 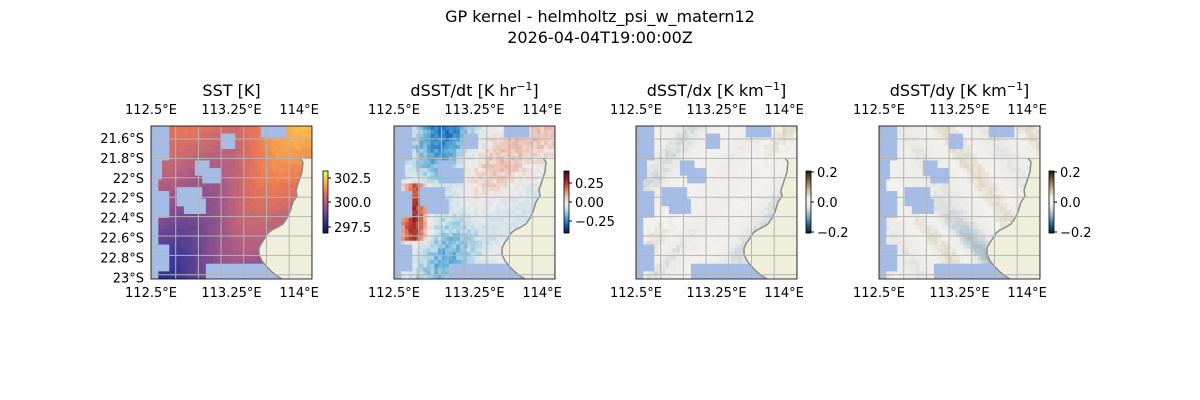 I want to click on colorbar-tick: 0.25, so click(x=589, y=184).